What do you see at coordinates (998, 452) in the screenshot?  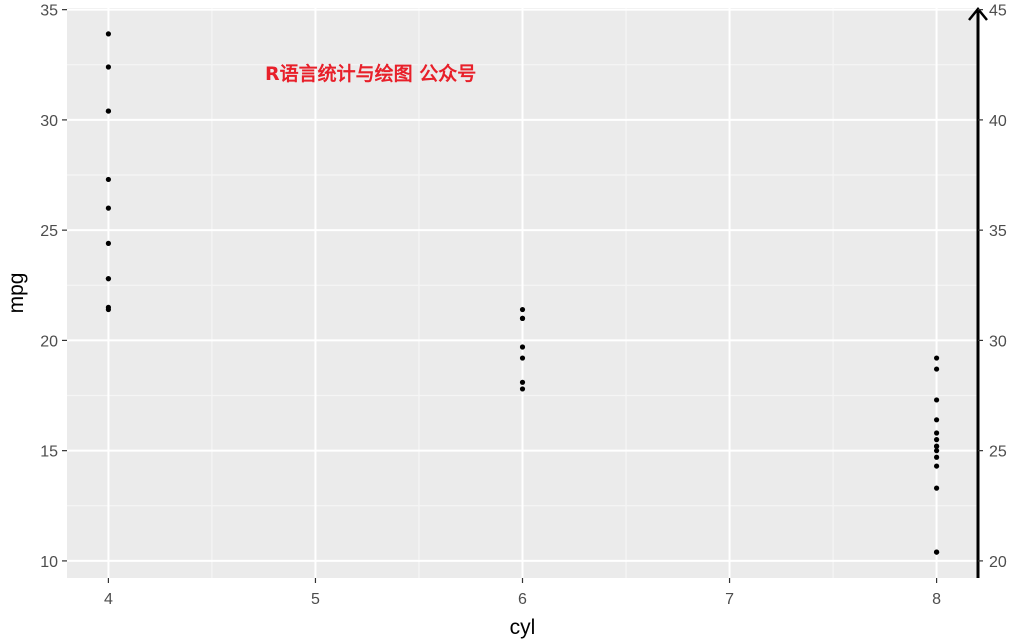 I see `y2-tick-label: 25` at bounding box center [998, 452].